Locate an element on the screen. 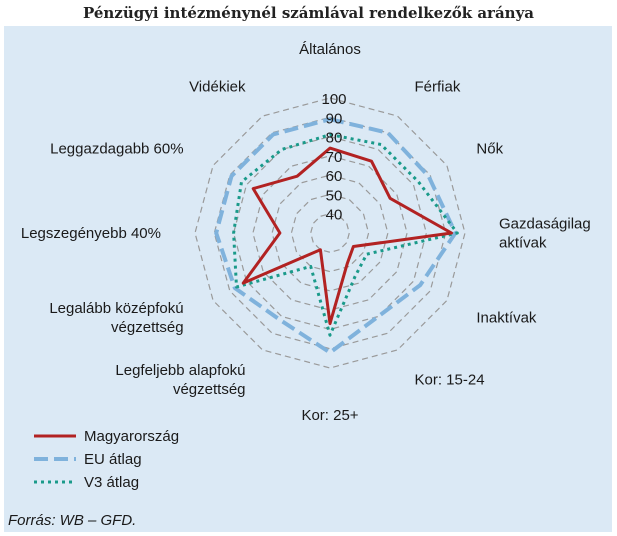 This screenshot has width=617, height=536. legend-label: V3 átlag is located at coordinates (111, 482).